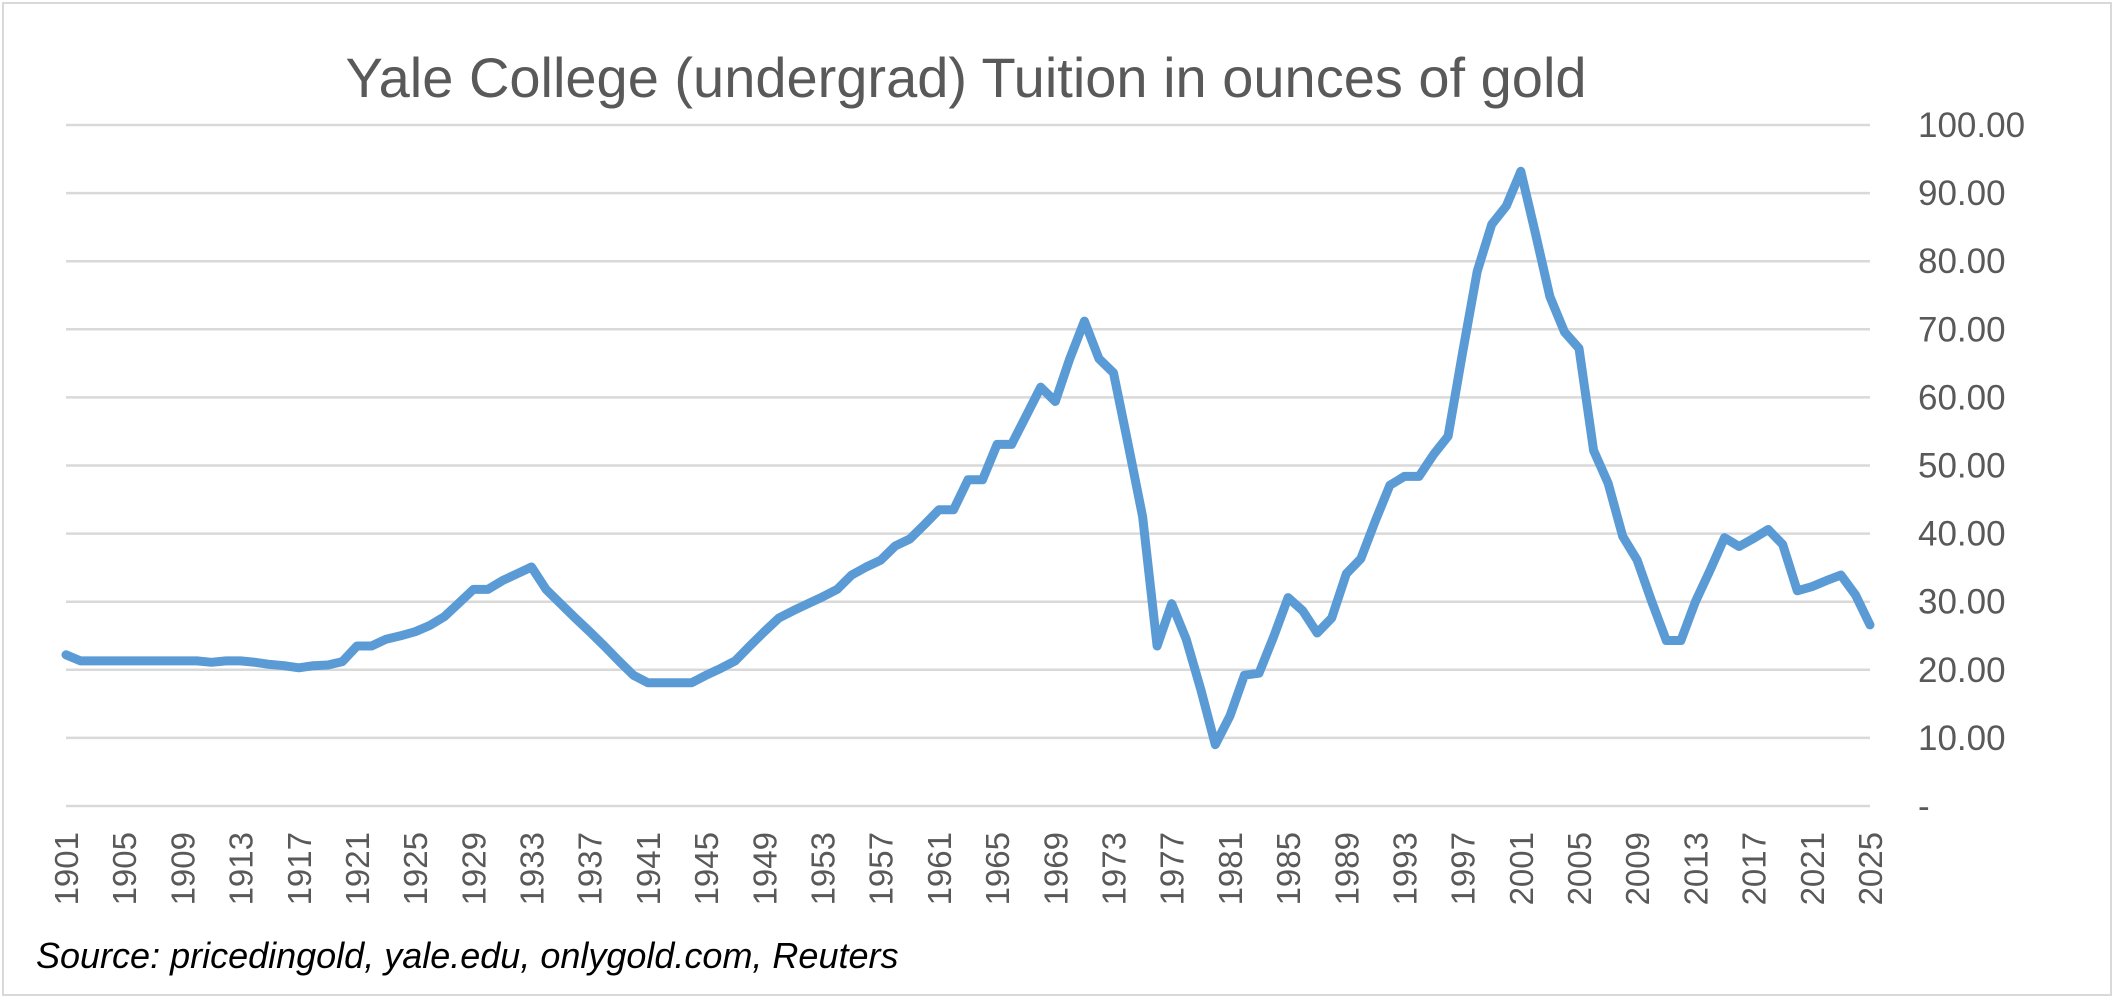 The height and width of the screenshot is (1000, 2116). I want to click on y-tick-label: 90.00, so click(1962, 193).